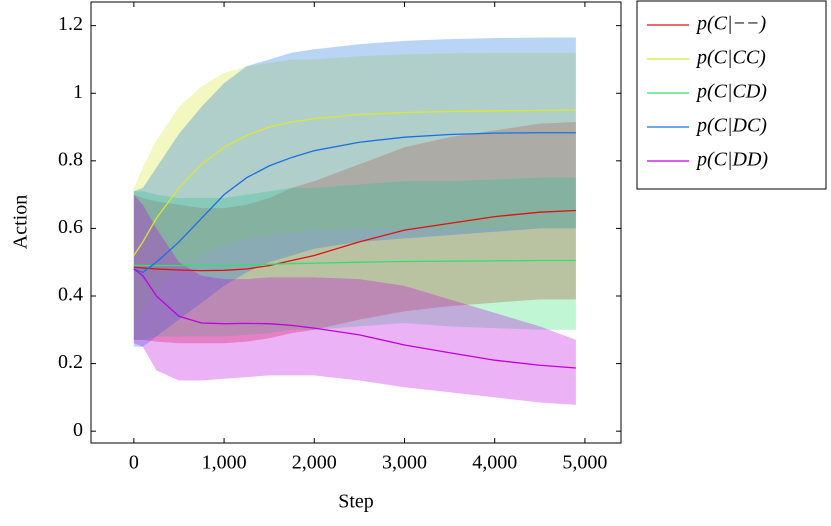  I want to click on y-tick-label: 0.2, so click(70, 362).